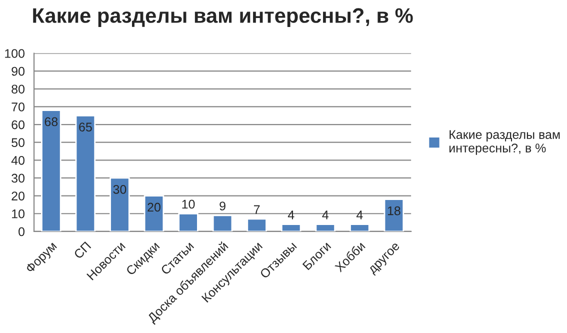 This screenshot has width=567, height=333. What do you see at coordinates (18, 213) in the screenshot?
I see `y-tick-label: 10` at bounding box center [18, 213].